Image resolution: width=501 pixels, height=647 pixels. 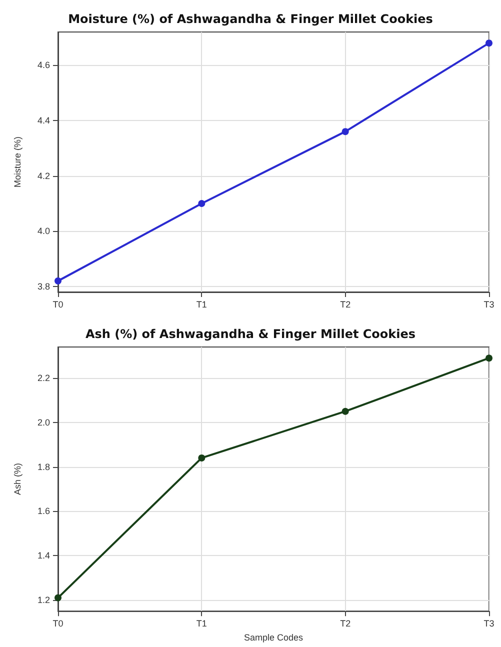 I want to click on y-tick-label: 4.0, so click(x=43, y=231).